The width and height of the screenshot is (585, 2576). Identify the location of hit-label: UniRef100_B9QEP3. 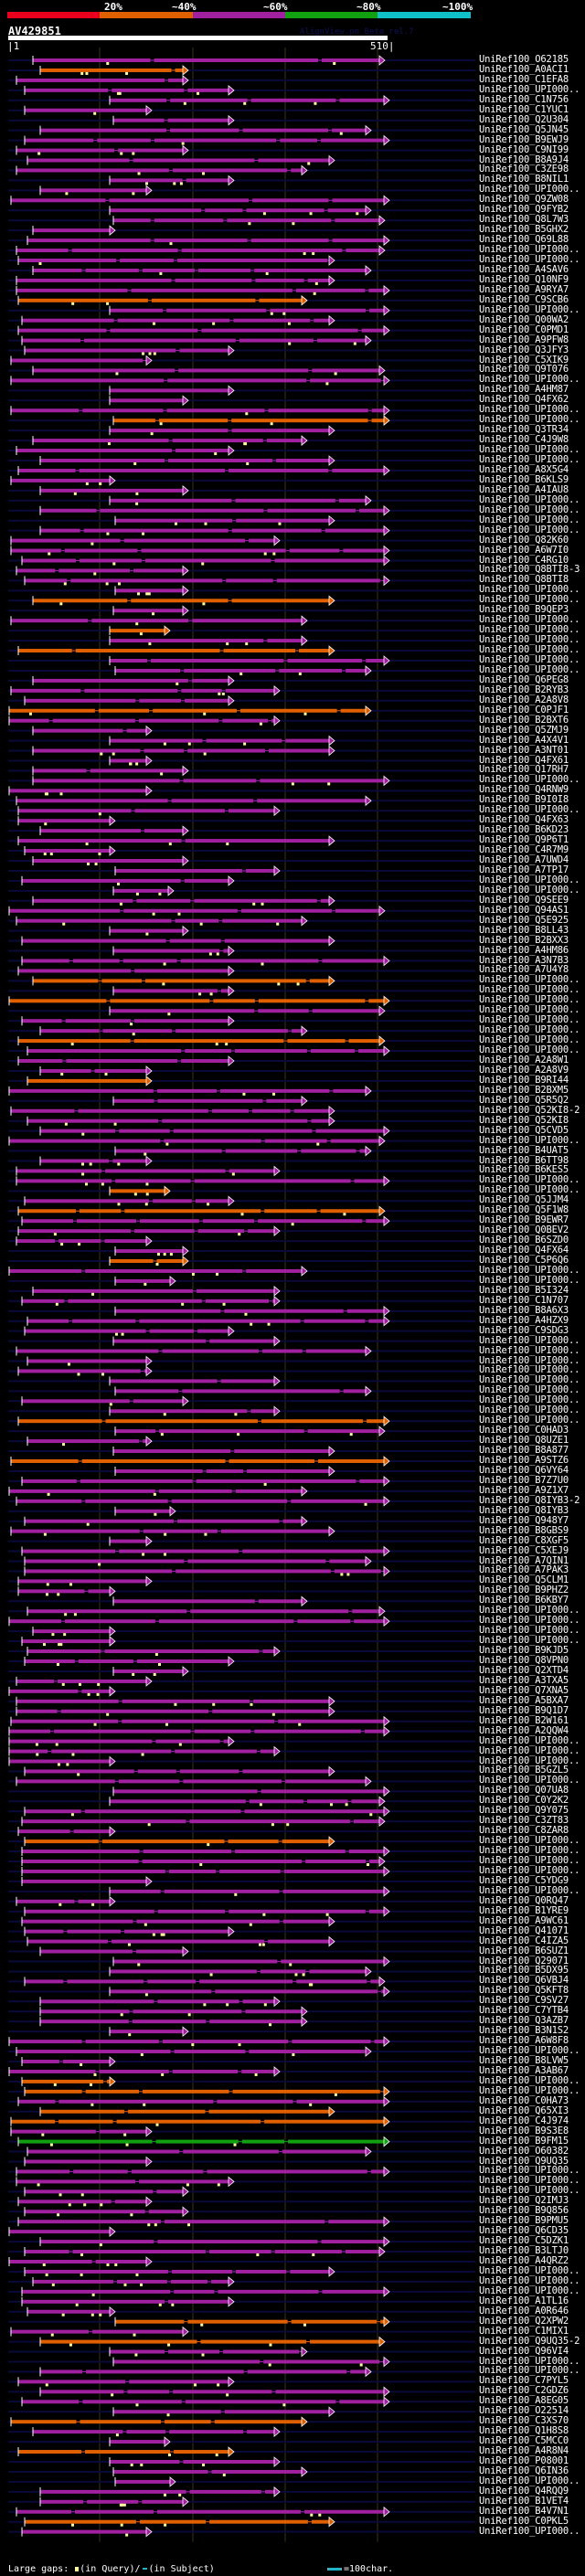
(524, 610).